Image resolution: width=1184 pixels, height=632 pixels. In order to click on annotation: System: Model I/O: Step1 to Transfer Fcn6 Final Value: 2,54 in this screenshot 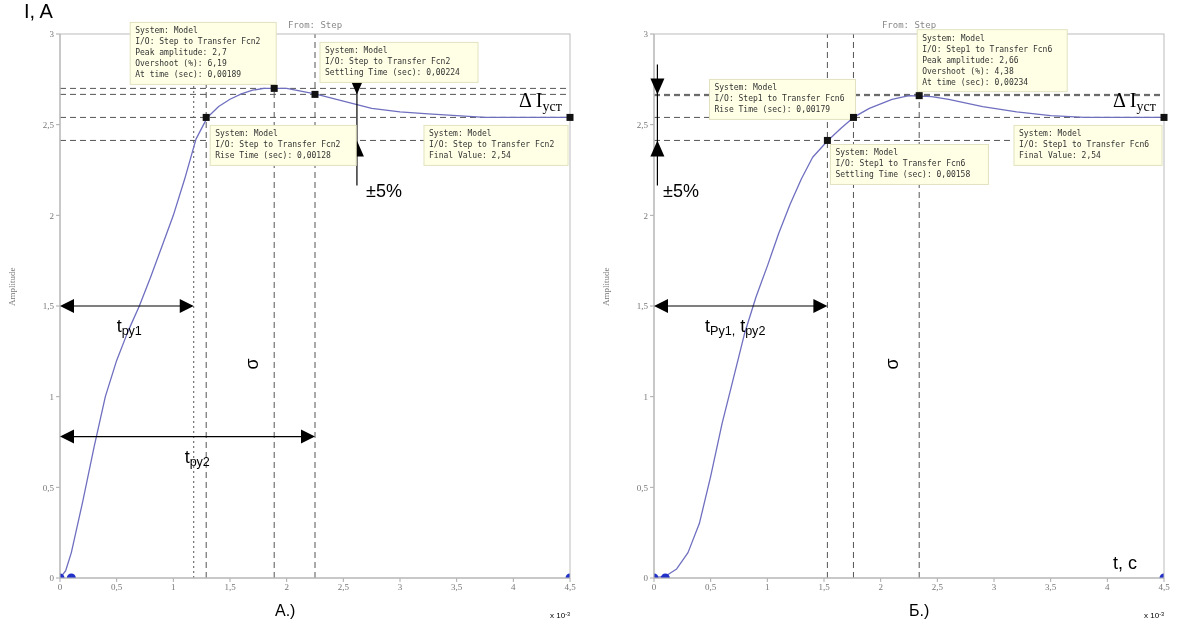, I will do `click(1084, 145)`.